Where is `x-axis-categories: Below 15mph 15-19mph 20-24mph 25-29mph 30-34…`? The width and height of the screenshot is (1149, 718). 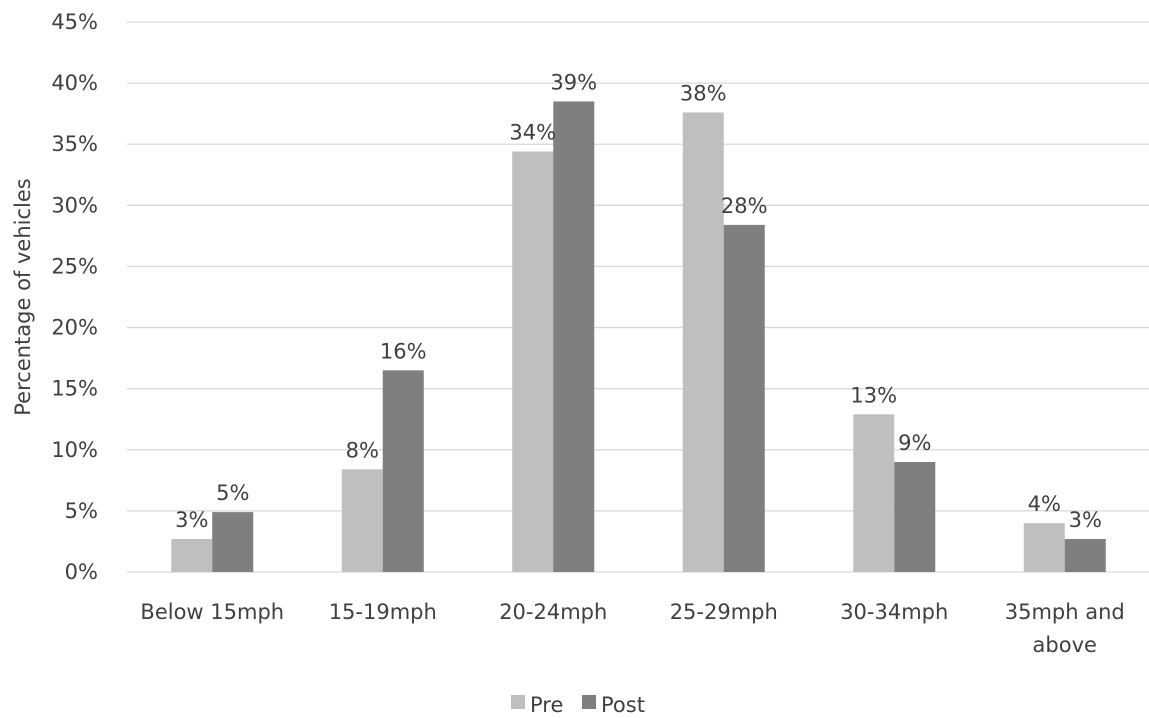
x-axis-categories: Below 15mph 15-19mph 20-24mph 25-29mph 30-34… is located at coordinates (632, 628).